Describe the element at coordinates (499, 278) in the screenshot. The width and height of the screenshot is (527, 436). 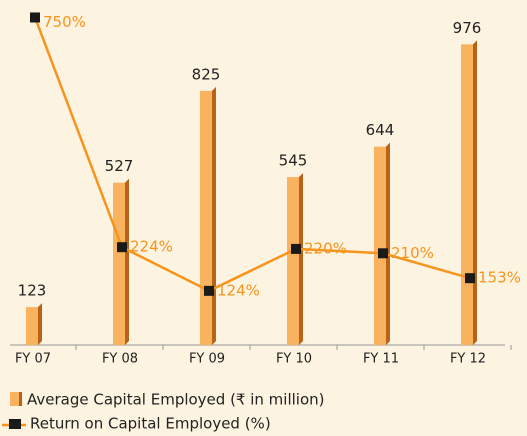
I see `line-value-label: 153%` at that location.